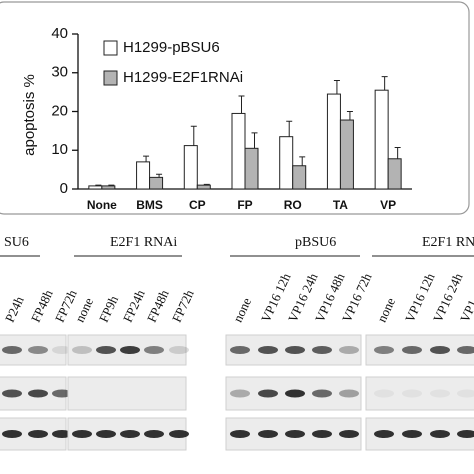  Describe the element at coordinates (108, 309) in the screenshot. I see `lane-label: FP9h` at that location.